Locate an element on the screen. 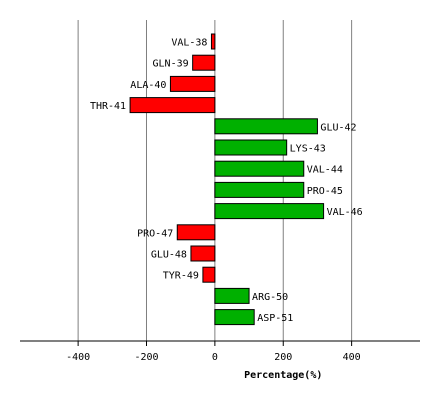 The height and width of the screenshot is (400, 440). bar-label: PRO-47 is located at coordinates (155, 233).